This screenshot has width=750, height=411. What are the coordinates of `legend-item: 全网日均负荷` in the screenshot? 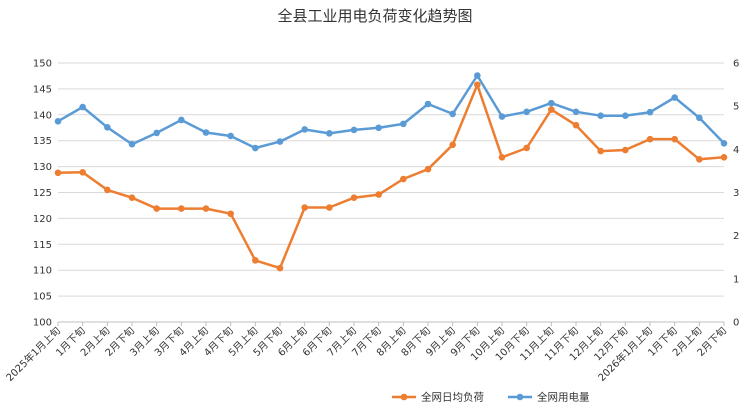 It's located at (438, 397).